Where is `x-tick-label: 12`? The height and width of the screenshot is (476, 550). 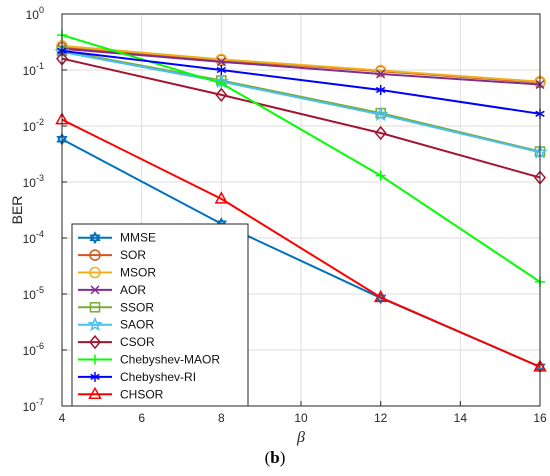 x-tick-label: 12 is located at coordinates (381, 418).